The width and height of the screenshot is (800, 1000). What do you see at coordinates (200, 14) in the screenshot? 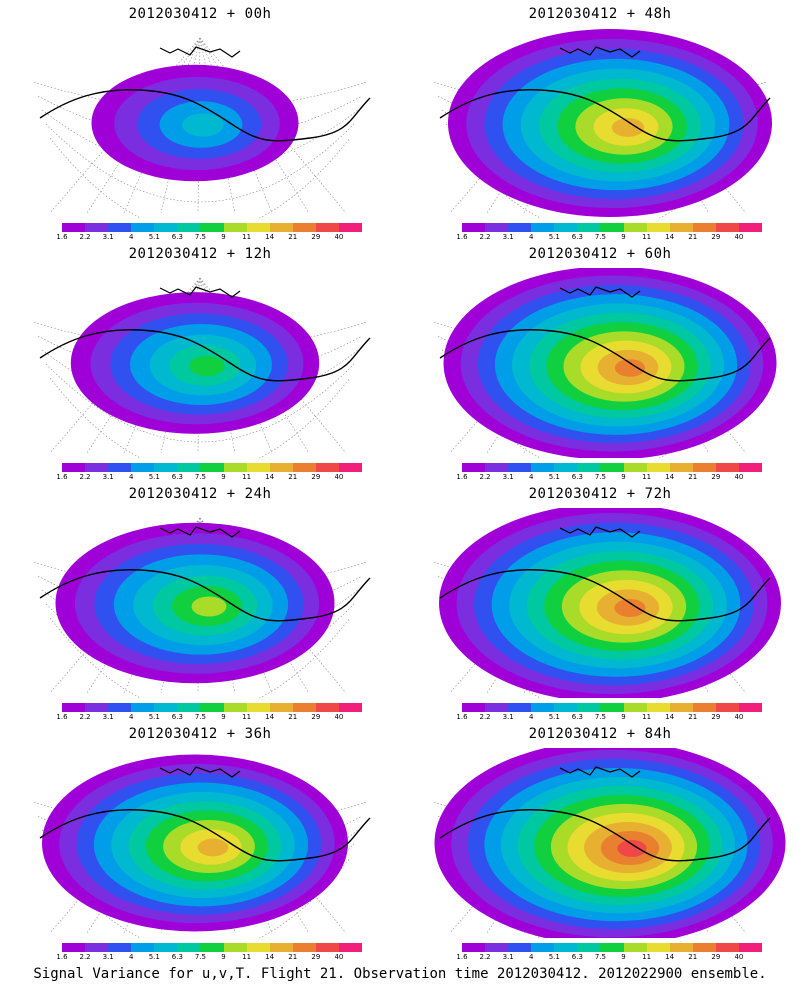
I see `panel-title: 2012030412 + 00h` at bounding box center [200, 14].